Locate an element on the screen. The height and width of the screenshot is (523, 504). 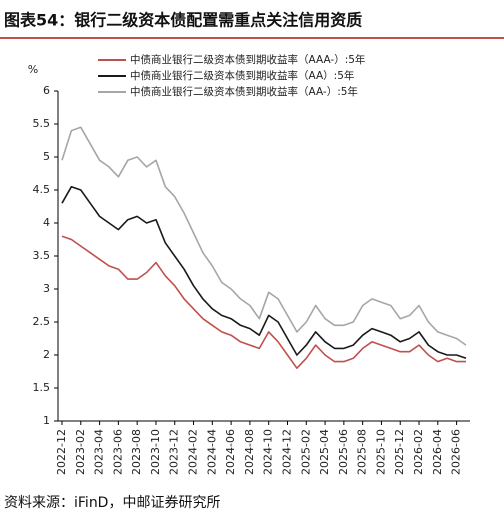
x-tick-label: 2025-02 is located at coordinates (305, 452).